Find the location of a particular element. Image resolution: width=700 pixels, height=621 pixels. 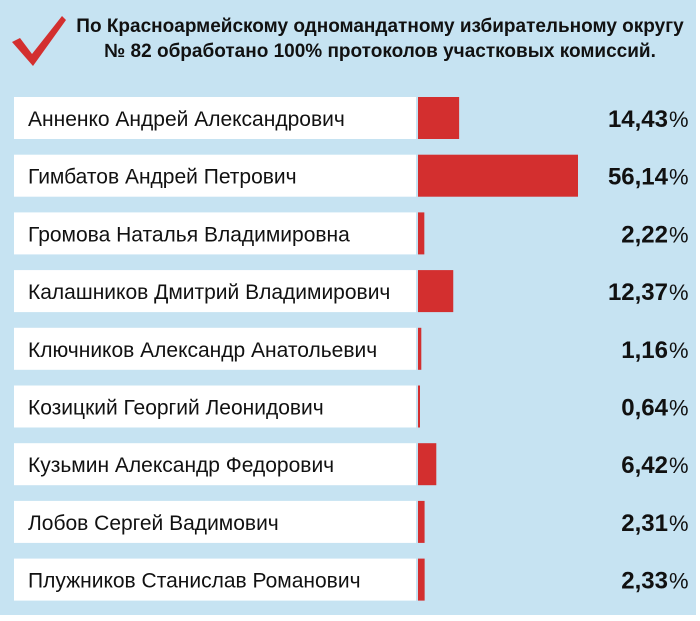

value-label: 12,37 is located at coordinates (638, 292).